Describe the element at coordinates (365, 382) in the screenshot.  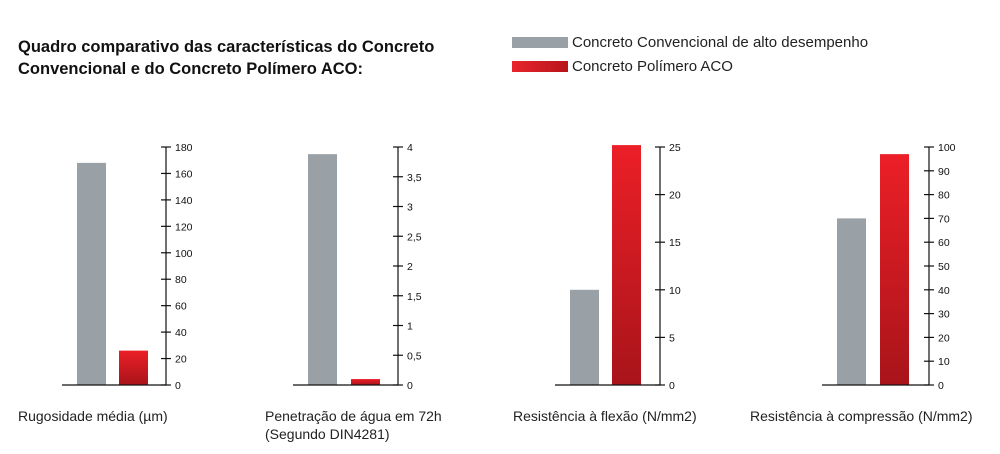
I see `bar-chart2-polimero` at that location.